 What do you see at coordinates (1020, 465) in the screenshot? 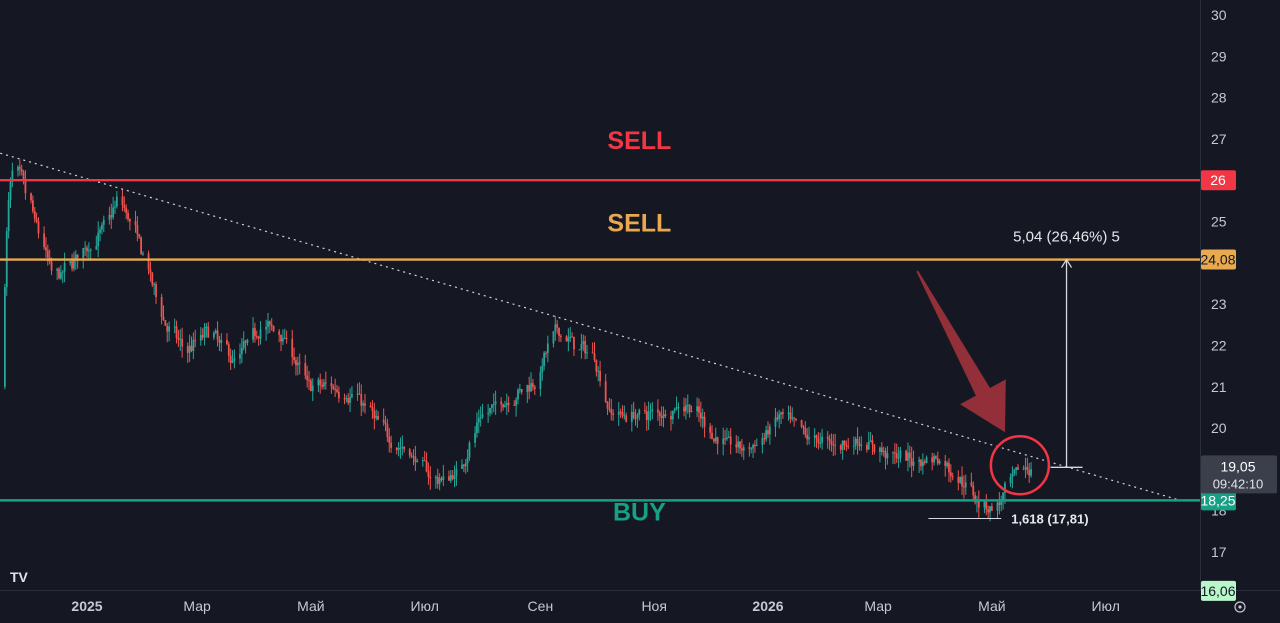
I see `highlight-circle` at bounding box center [1020, 465].